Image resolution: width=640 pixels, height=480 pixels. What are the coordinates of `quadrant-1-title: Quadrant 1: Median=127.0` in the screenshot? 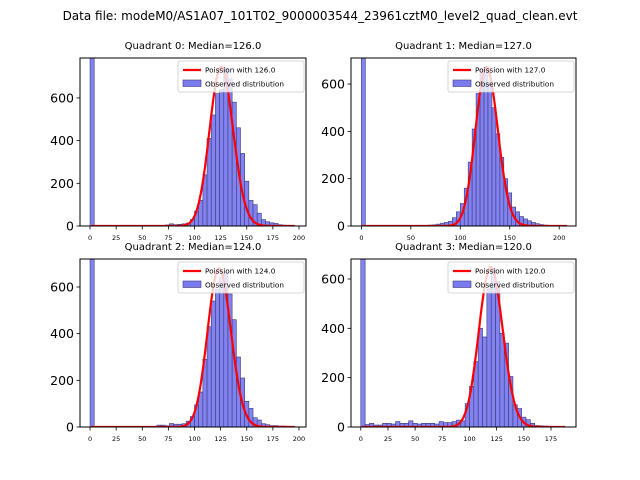 It's located at (463, 46).